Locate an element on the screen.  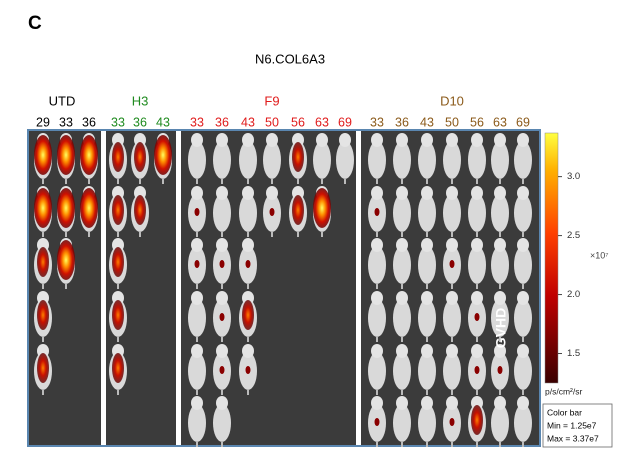
legend-max: Max = 3.37e7 is located at coordinates (573, 438).